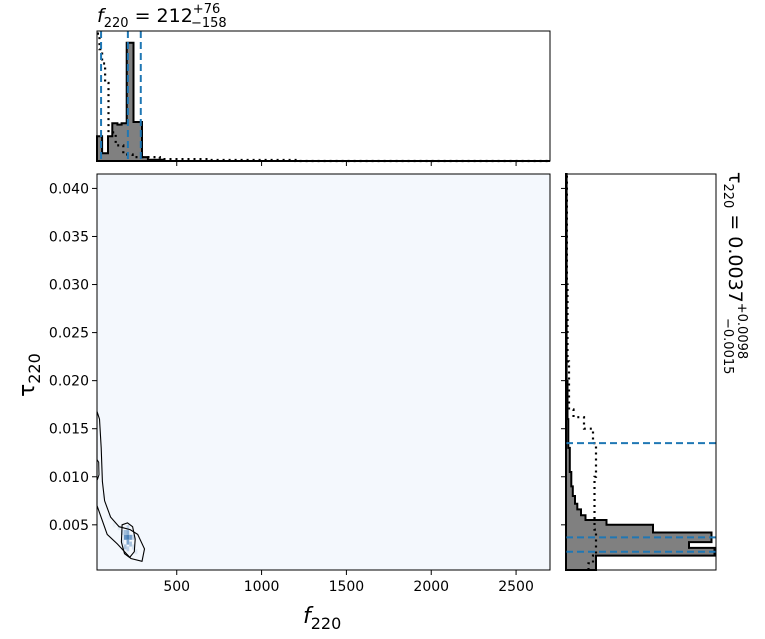 This screenshot has width=765, height=639. Describe the element at coordinates (27, 390) in the screenshot. I see `y-axis-label-symbol: τ` at that location.